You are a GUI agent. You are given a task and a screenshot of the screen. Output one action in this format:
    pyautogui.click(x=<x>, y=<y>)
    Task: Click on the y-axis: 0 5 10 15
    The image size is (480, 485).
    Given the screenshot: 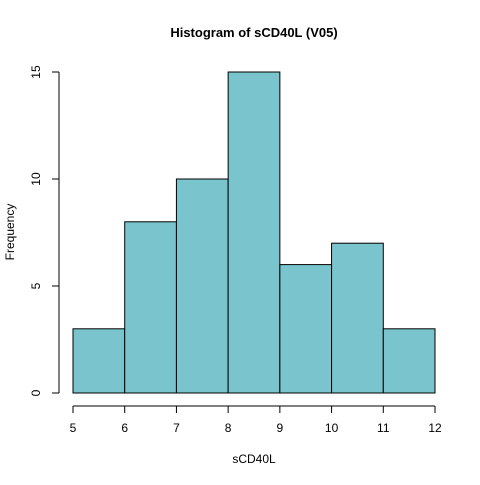 What is the action you would take?
    pyautogui.click(x=44, y=230)
    